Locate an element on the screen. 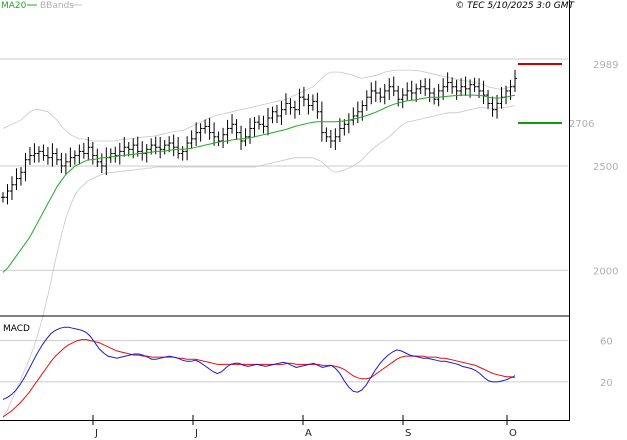 The image size is (627, 440). macd-title: MACD is located at coordinates (16, 329).